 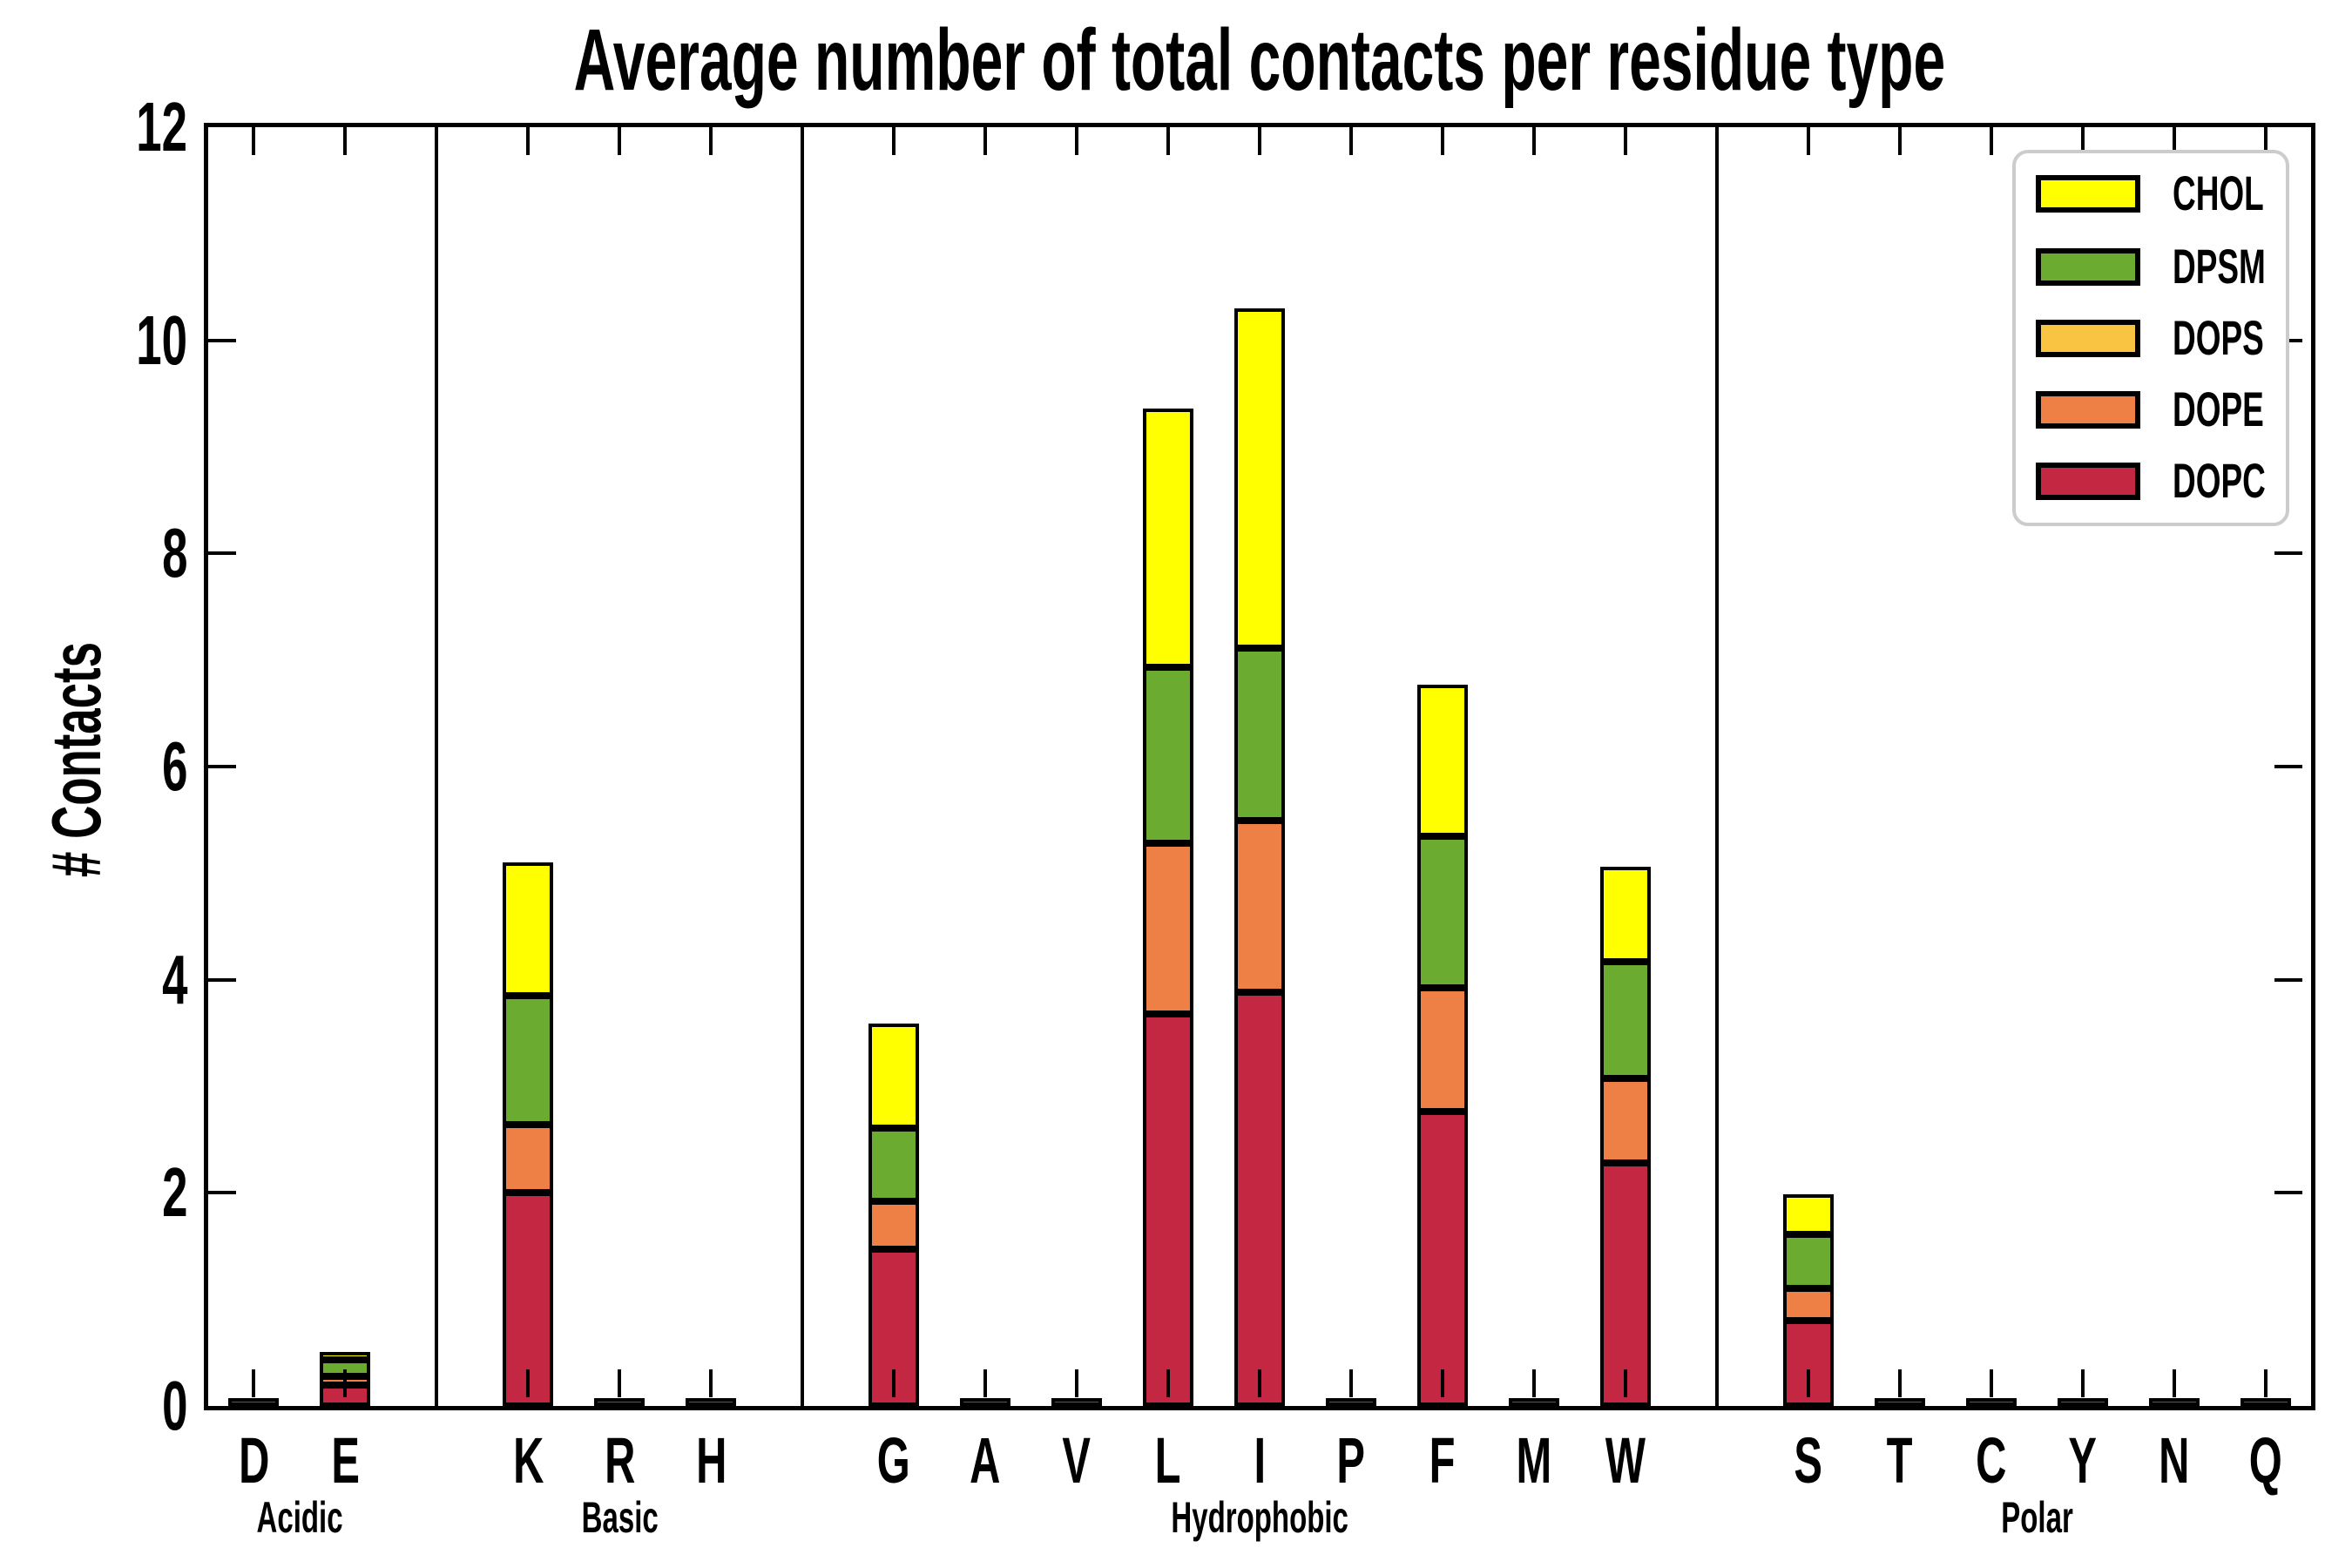 What do you see at coordinates (2174, 1461) in the screenshot?
I see `x-tick-label-N: N` at bounding box center [2174, 1461].